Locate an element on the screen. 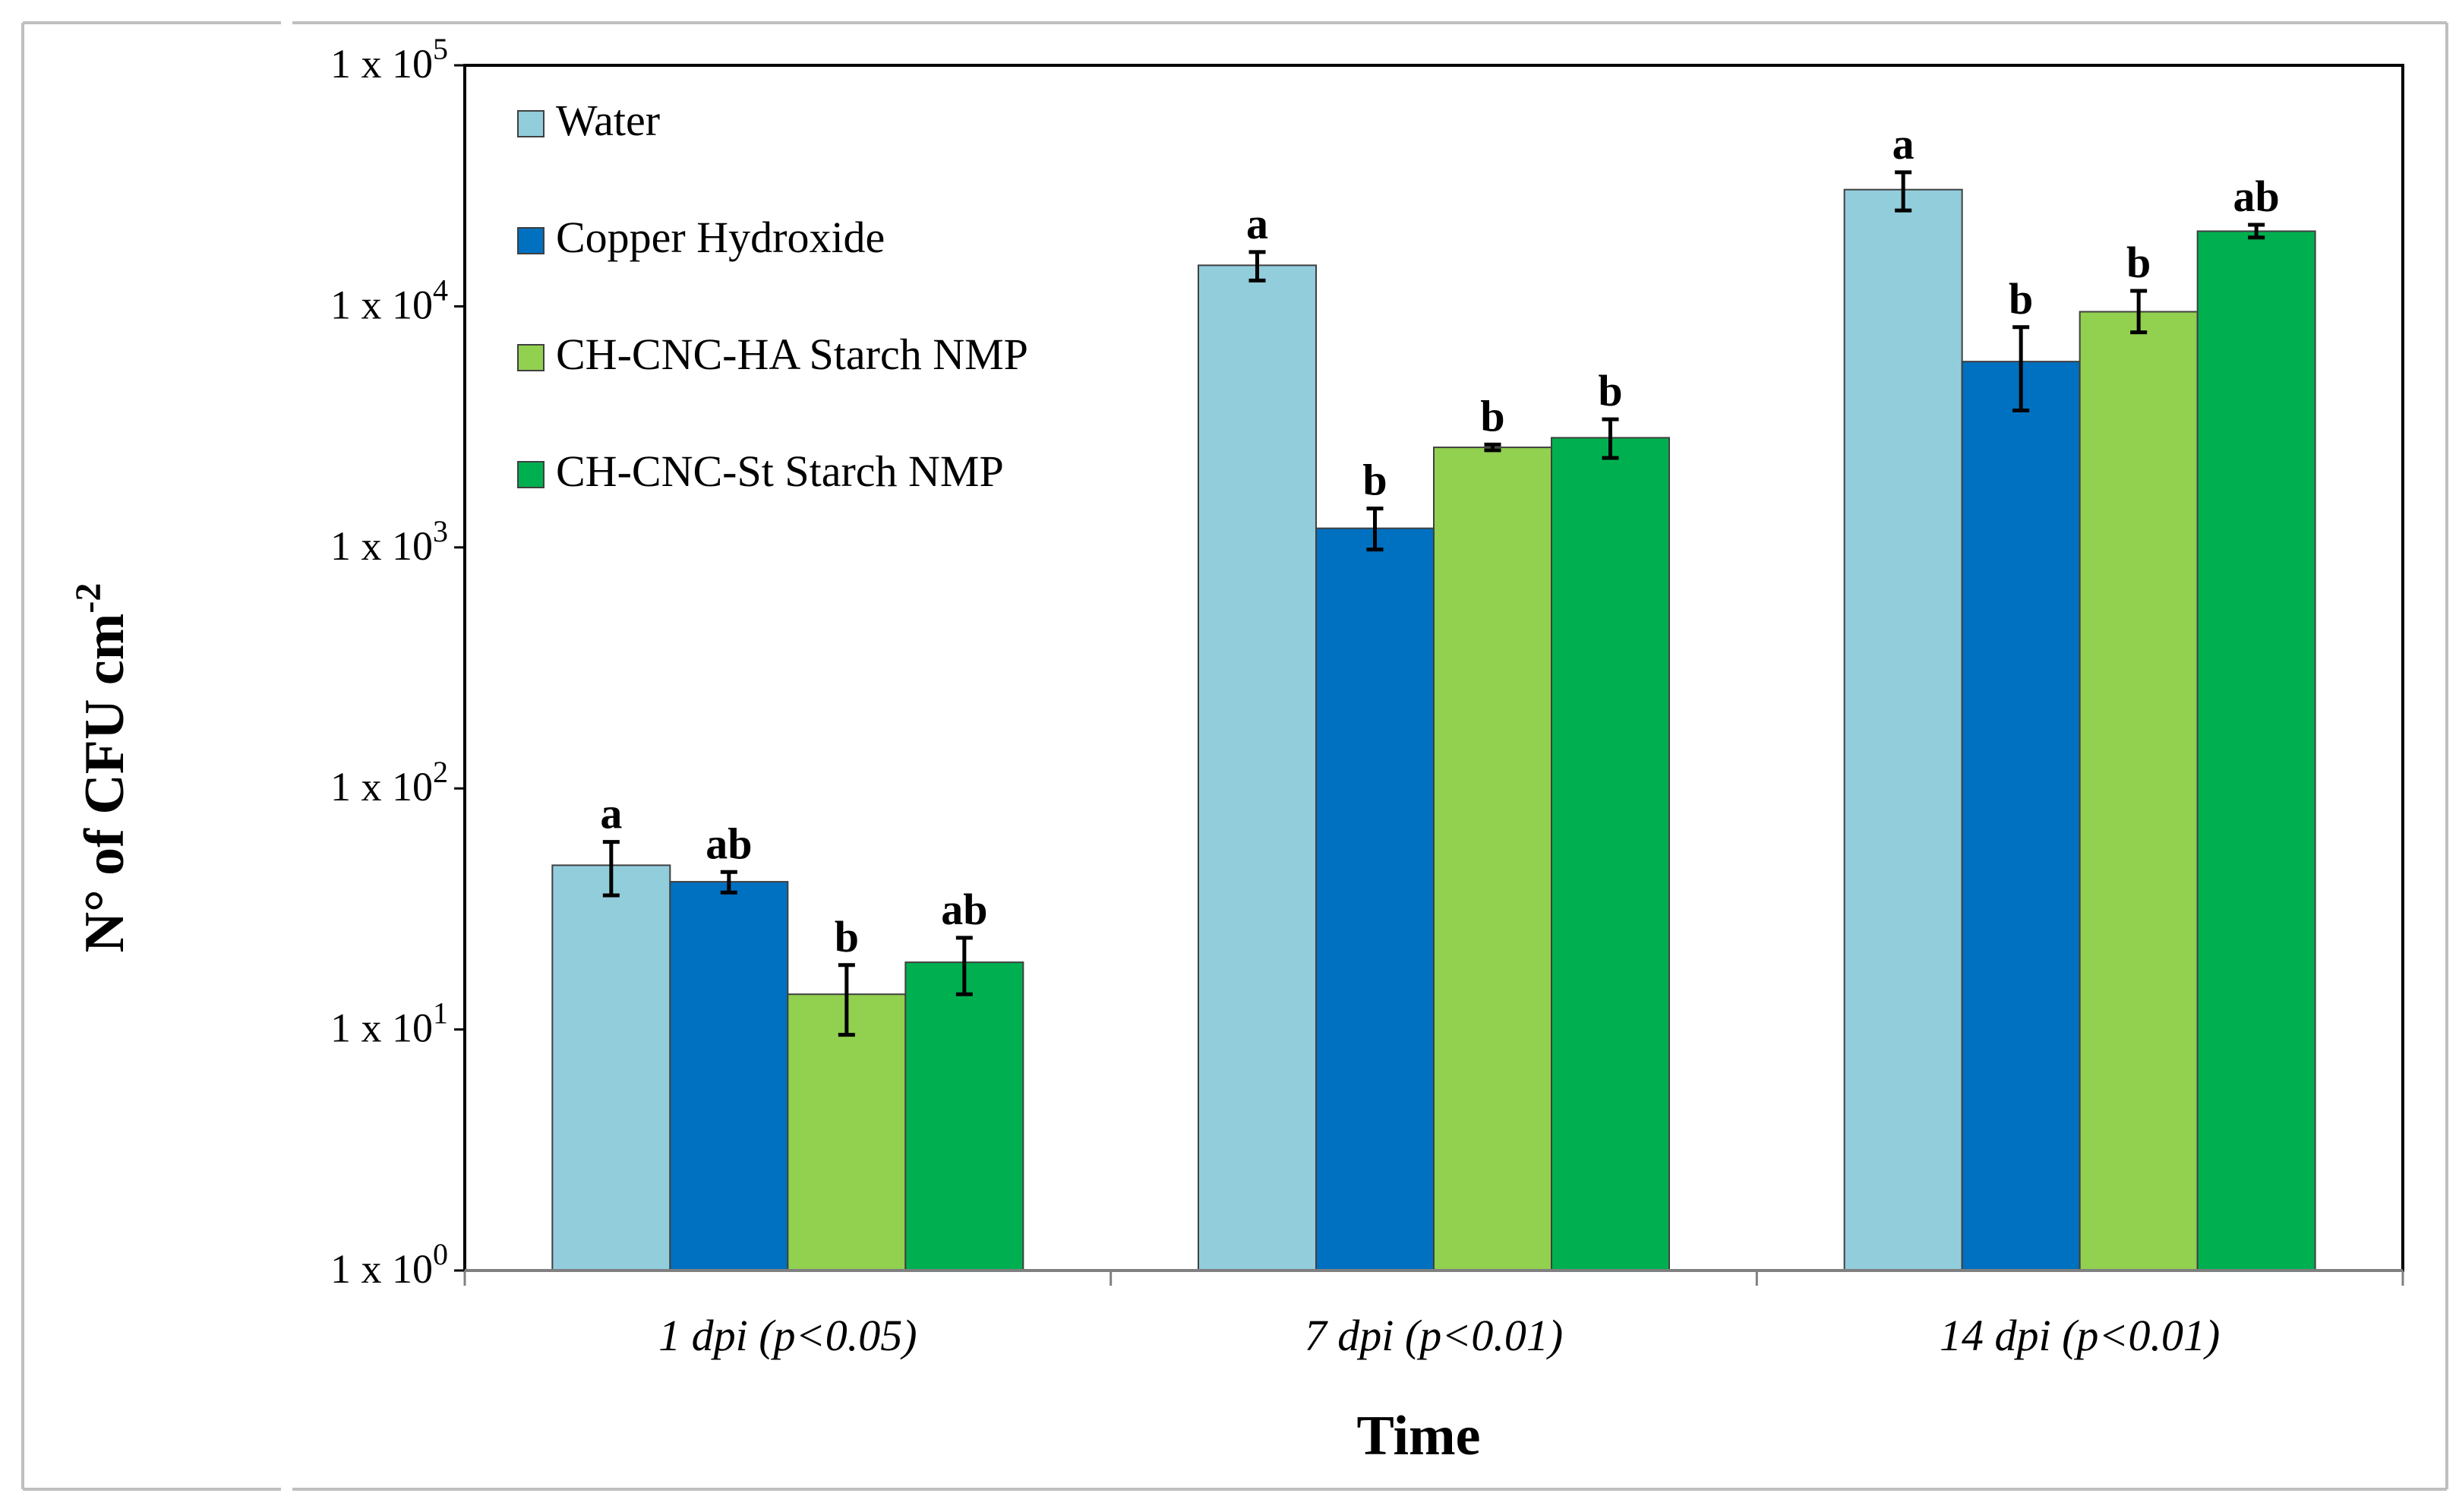  y-tick-label-exponent: 3 is located at coordinates (440, 531).